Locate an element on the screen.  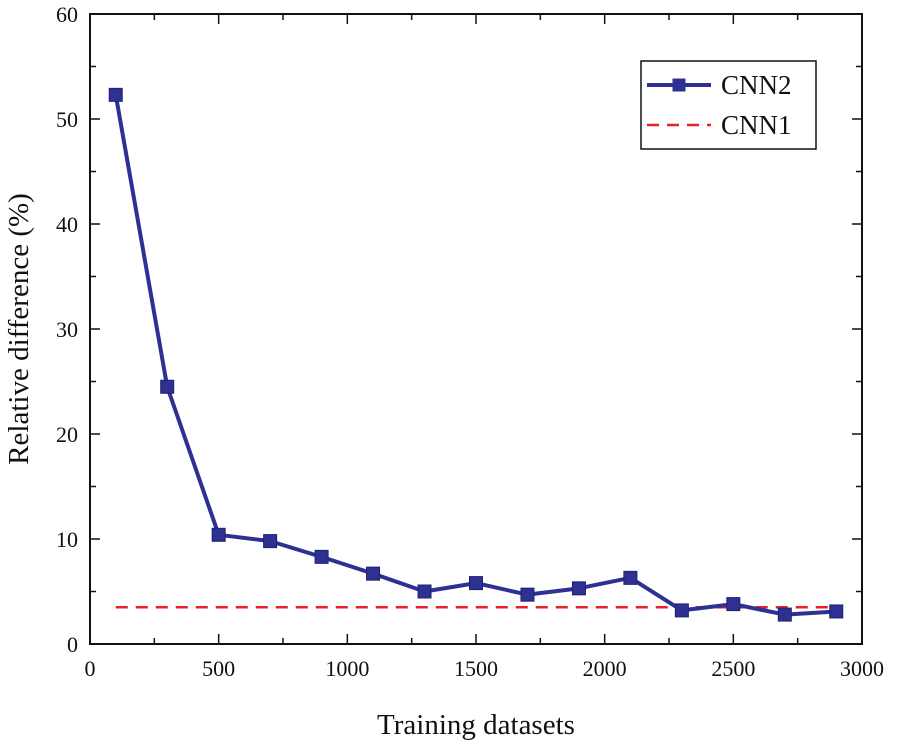
legend-swatch-cnn2-marker is located at coordinates (679, 85).